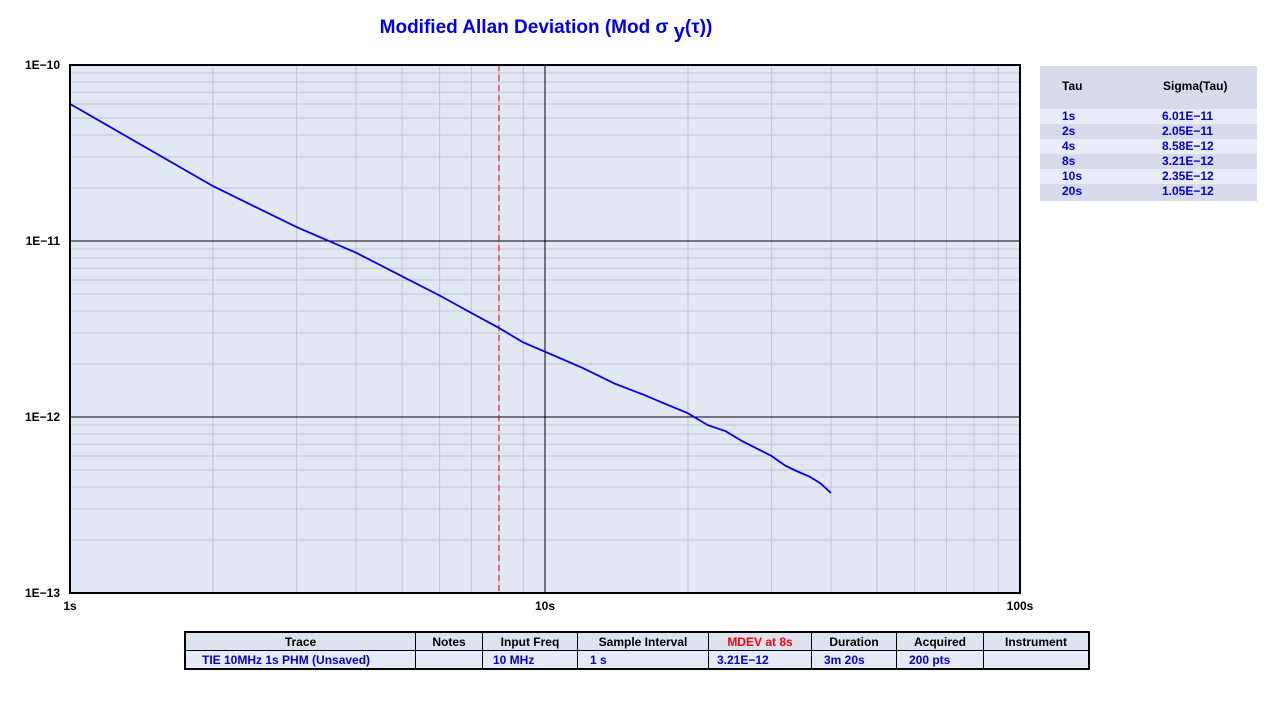 Image resolution: width=1276 pixels, height=707 pixels. Describe the element at coordinates (1072, 191) in the screenshot. I see `sigma-row-tau: 20s` at that location.